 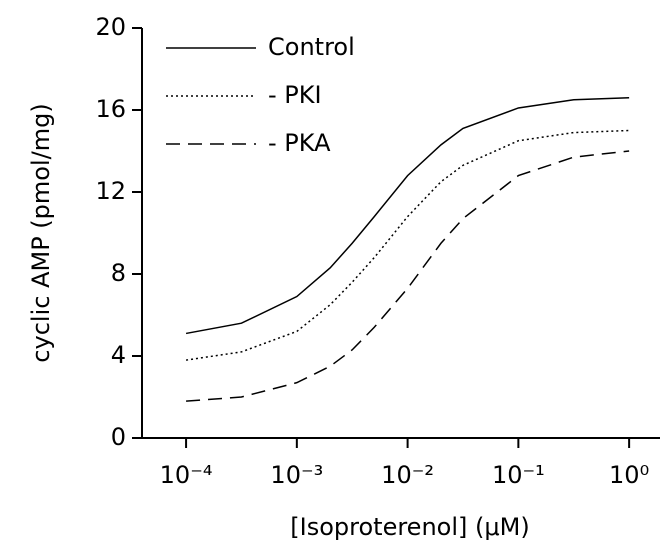 I want to click on y-tick-label: 0, so click(x=118, y=437).